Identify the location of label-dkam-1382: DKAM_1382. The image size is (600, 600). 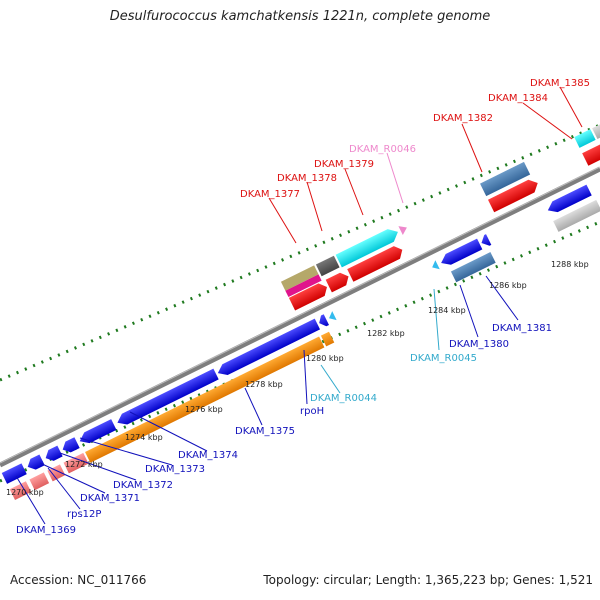
(463, 118).